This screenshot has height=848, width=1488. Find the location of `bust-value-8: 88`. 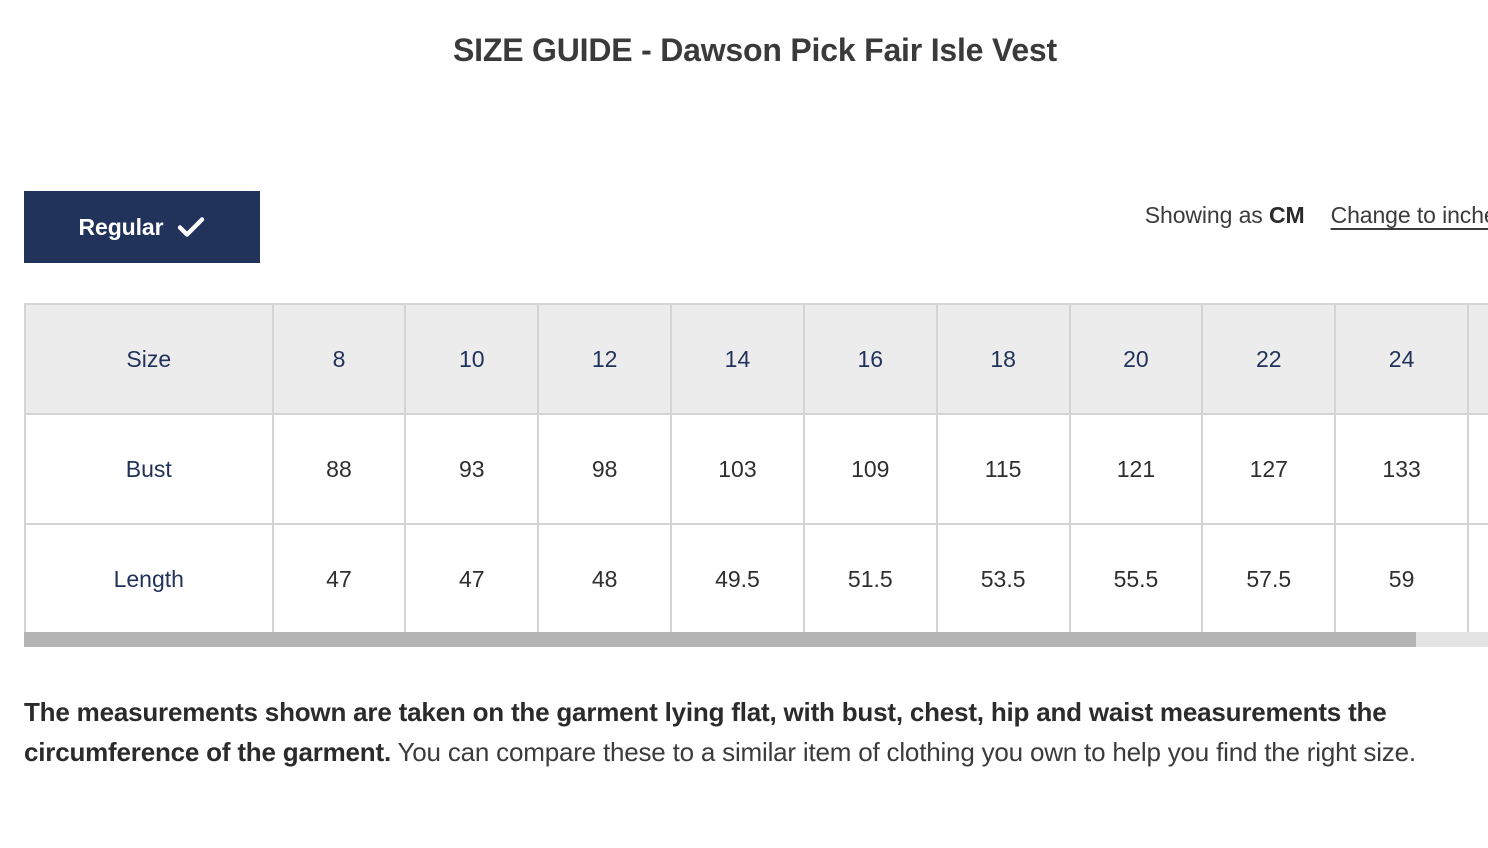

bust-value-8: 88 is located at coordinates (339, 469).